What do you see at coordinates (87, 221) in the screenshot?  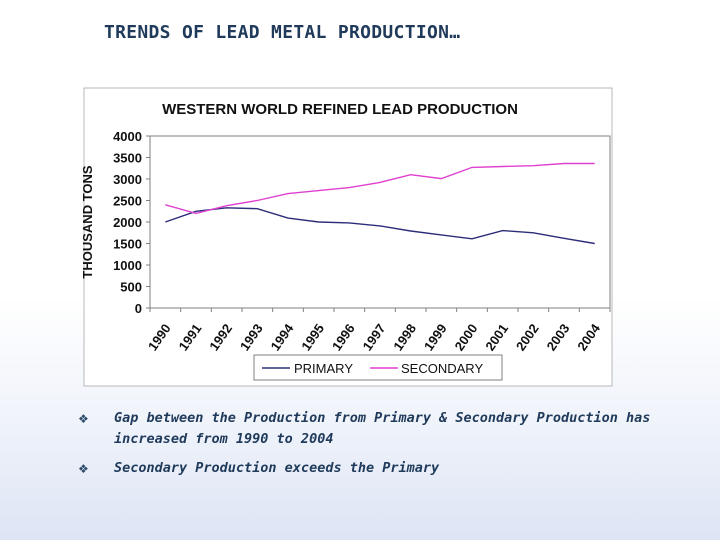 I see `y-axis-label: THOUSAND TONS` at bounding box center [87, 221].